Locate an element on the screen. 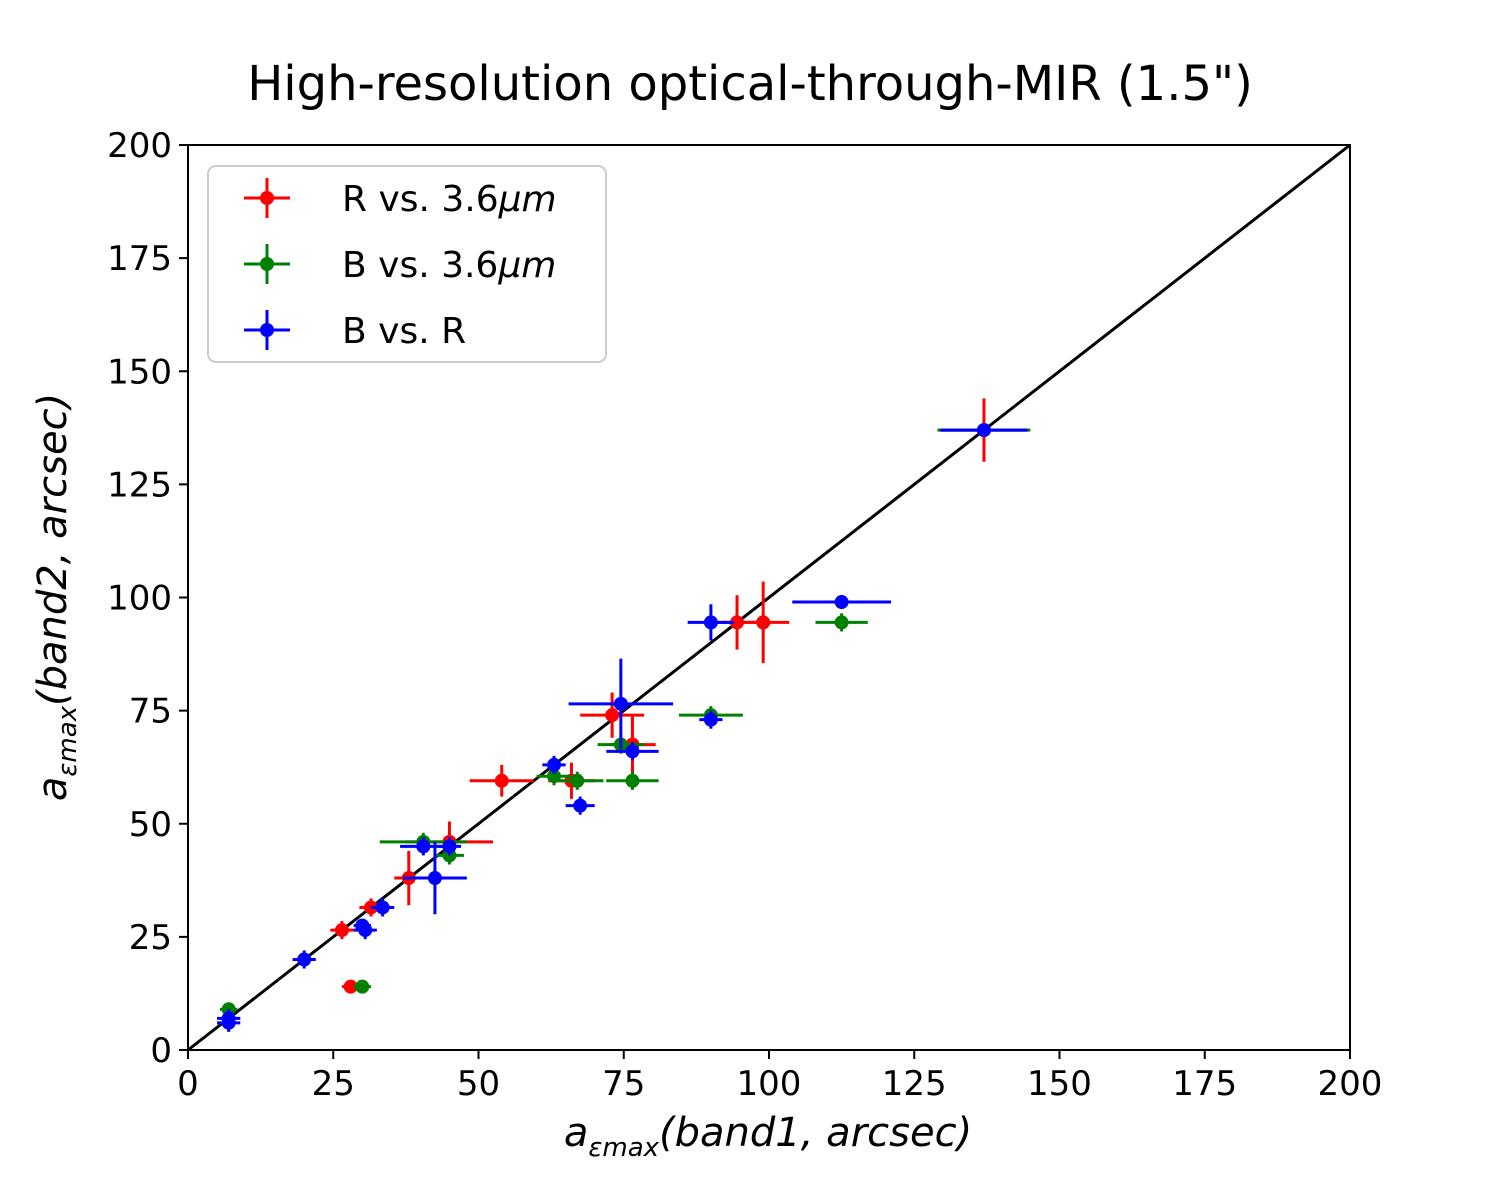  y-tick-label: 75 is located at coordinates (150, 712).